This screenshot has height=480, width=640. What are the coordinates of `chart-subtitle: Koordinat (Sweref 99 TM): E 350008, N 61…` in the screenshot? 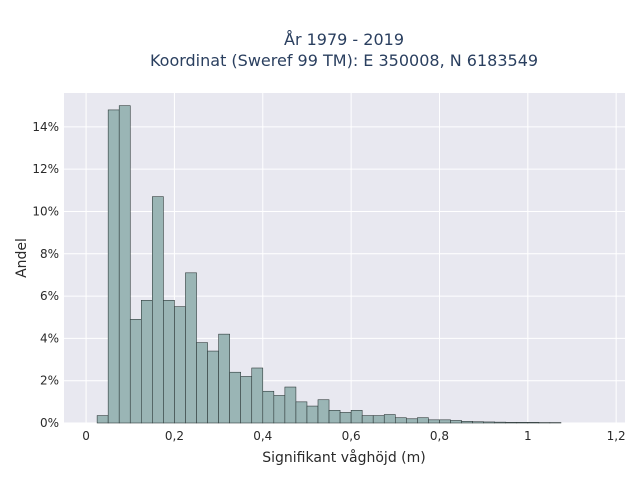 It's located at (344, 60).